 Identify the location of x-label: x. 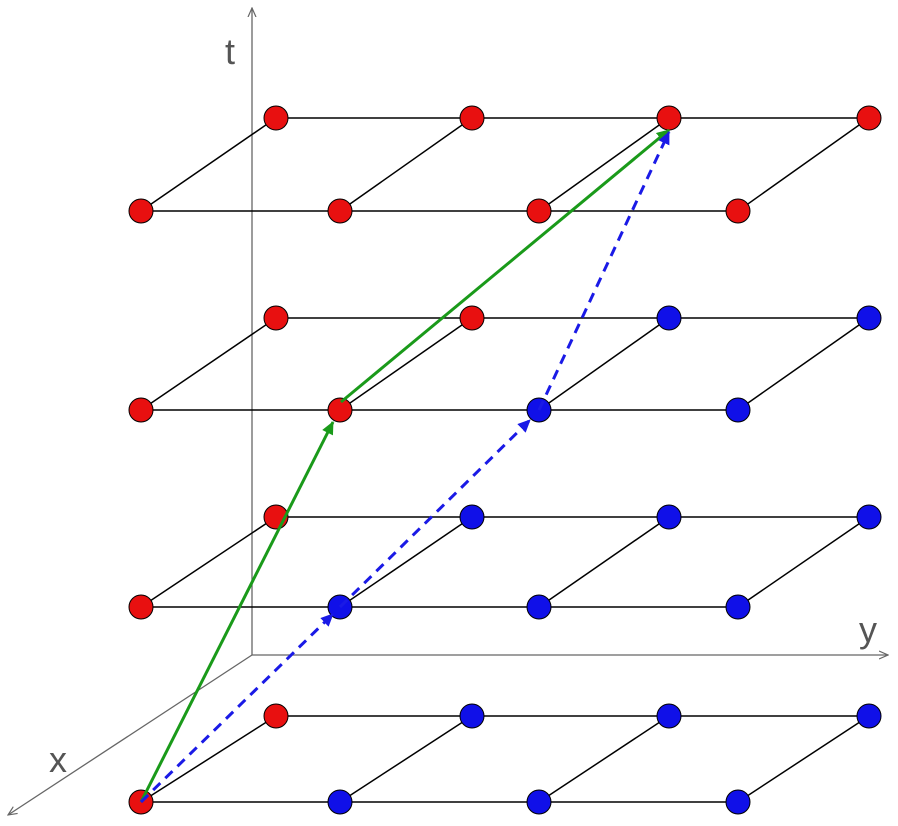
(58, 759).